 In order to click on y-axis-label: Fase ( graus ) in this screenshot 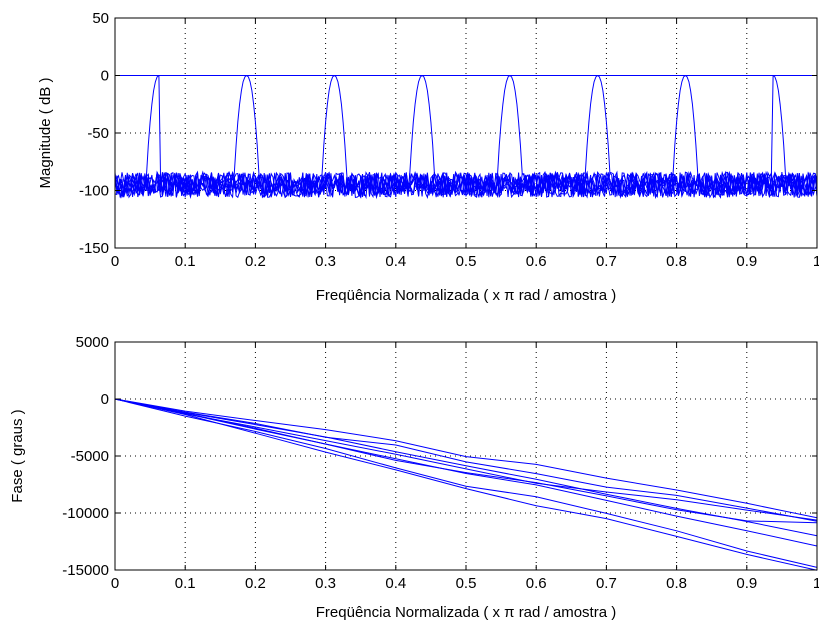, I will do `click(17, 455)`.